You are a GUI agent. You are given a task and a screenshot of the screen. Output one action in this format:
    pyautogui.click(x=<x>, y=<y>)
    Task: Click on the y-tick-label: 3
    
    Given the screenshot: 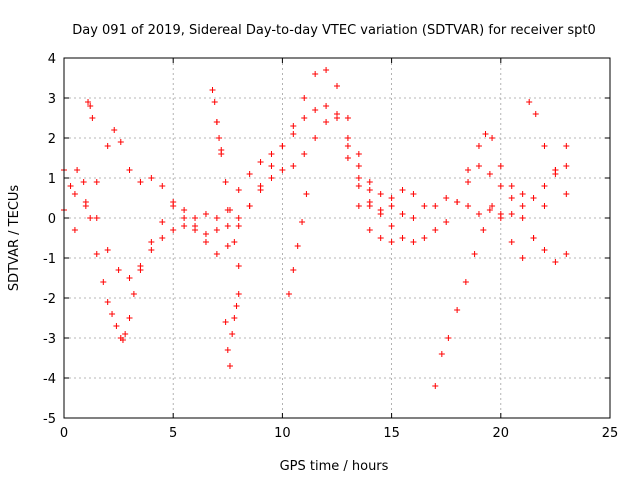 What is the action you would take?
    pyautogui.click(x=52, y=99)
    